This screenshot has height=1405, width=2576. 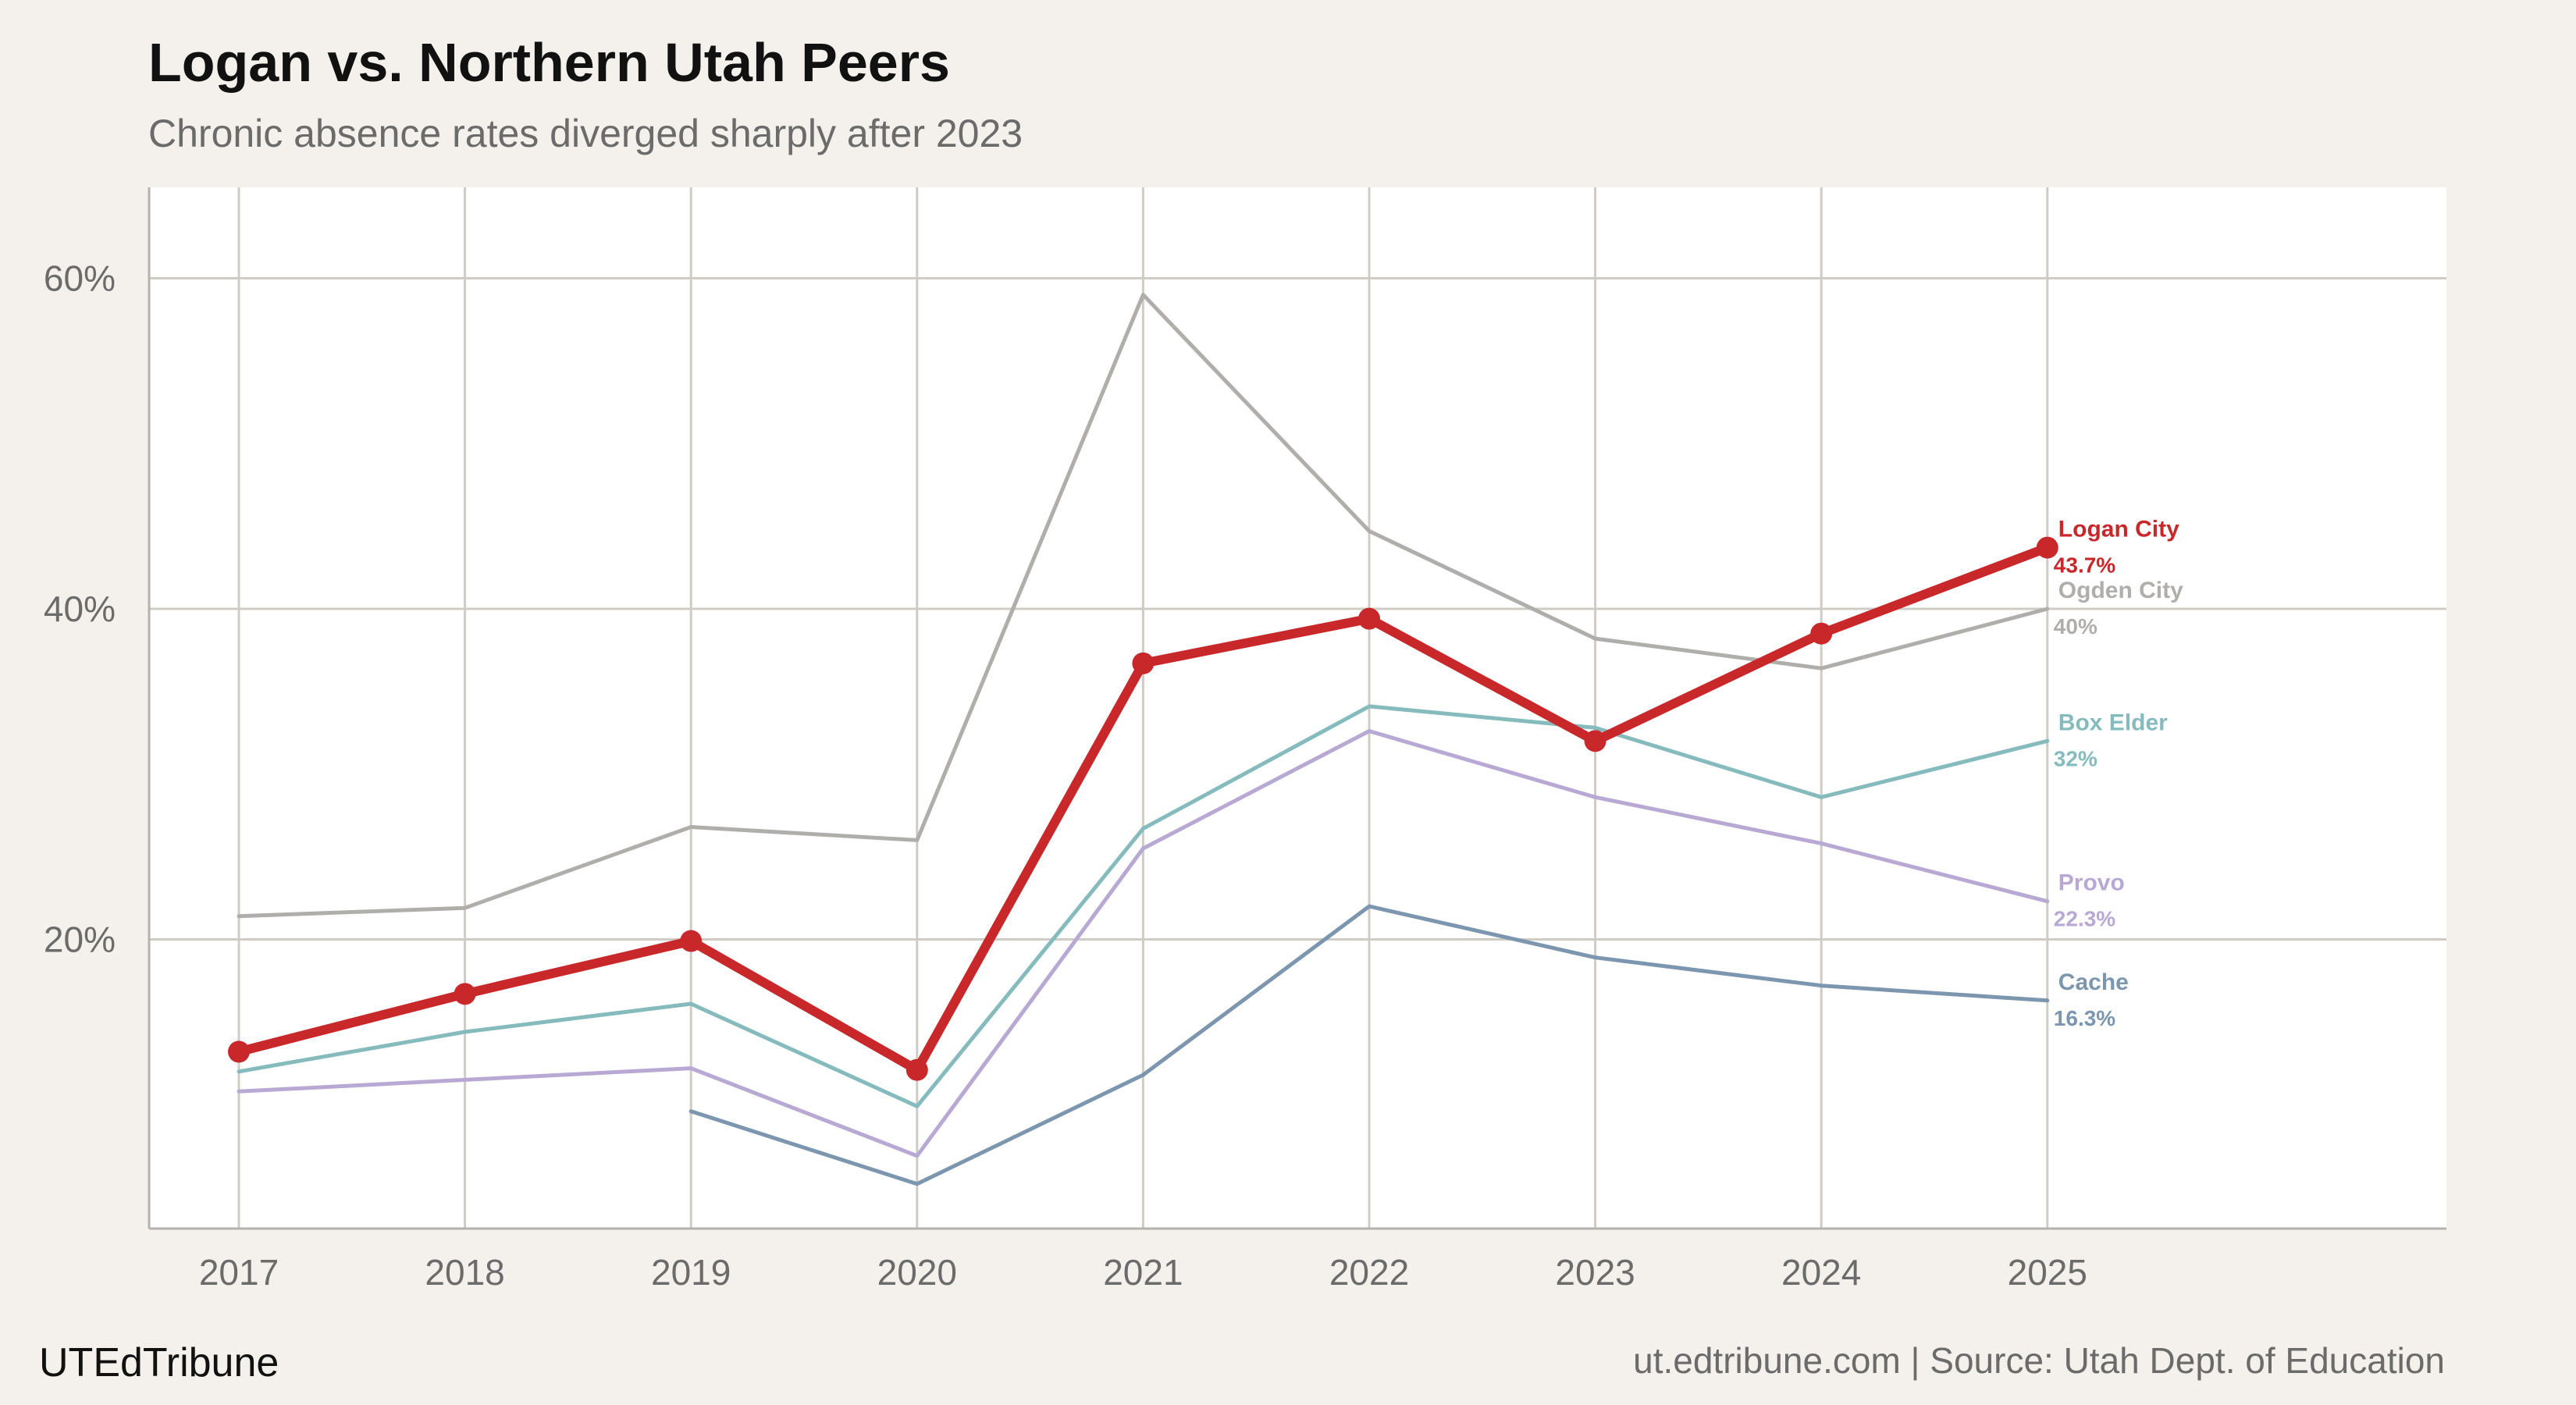 I want to click on end-label-name-cache: Cache, so click(x=2093, y=982).